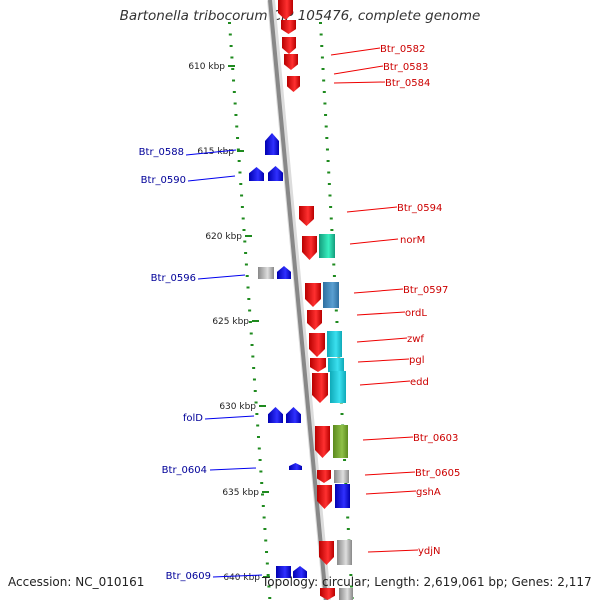  I want to click on gene-ordl-arrow, so click(314, 320).